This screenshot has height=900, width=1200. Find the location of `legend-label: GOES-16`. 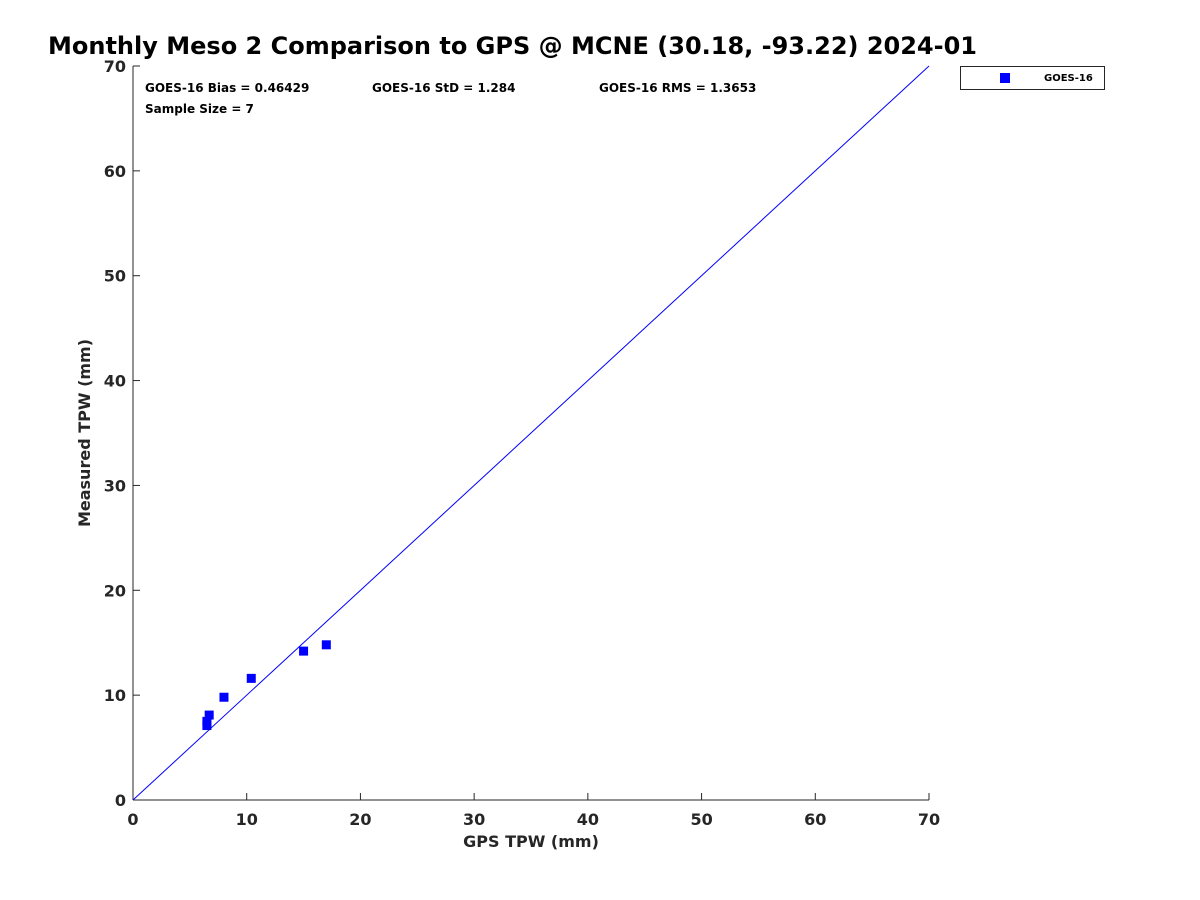

legend-label: GOES-16 is located at coordinates (1068, 78).